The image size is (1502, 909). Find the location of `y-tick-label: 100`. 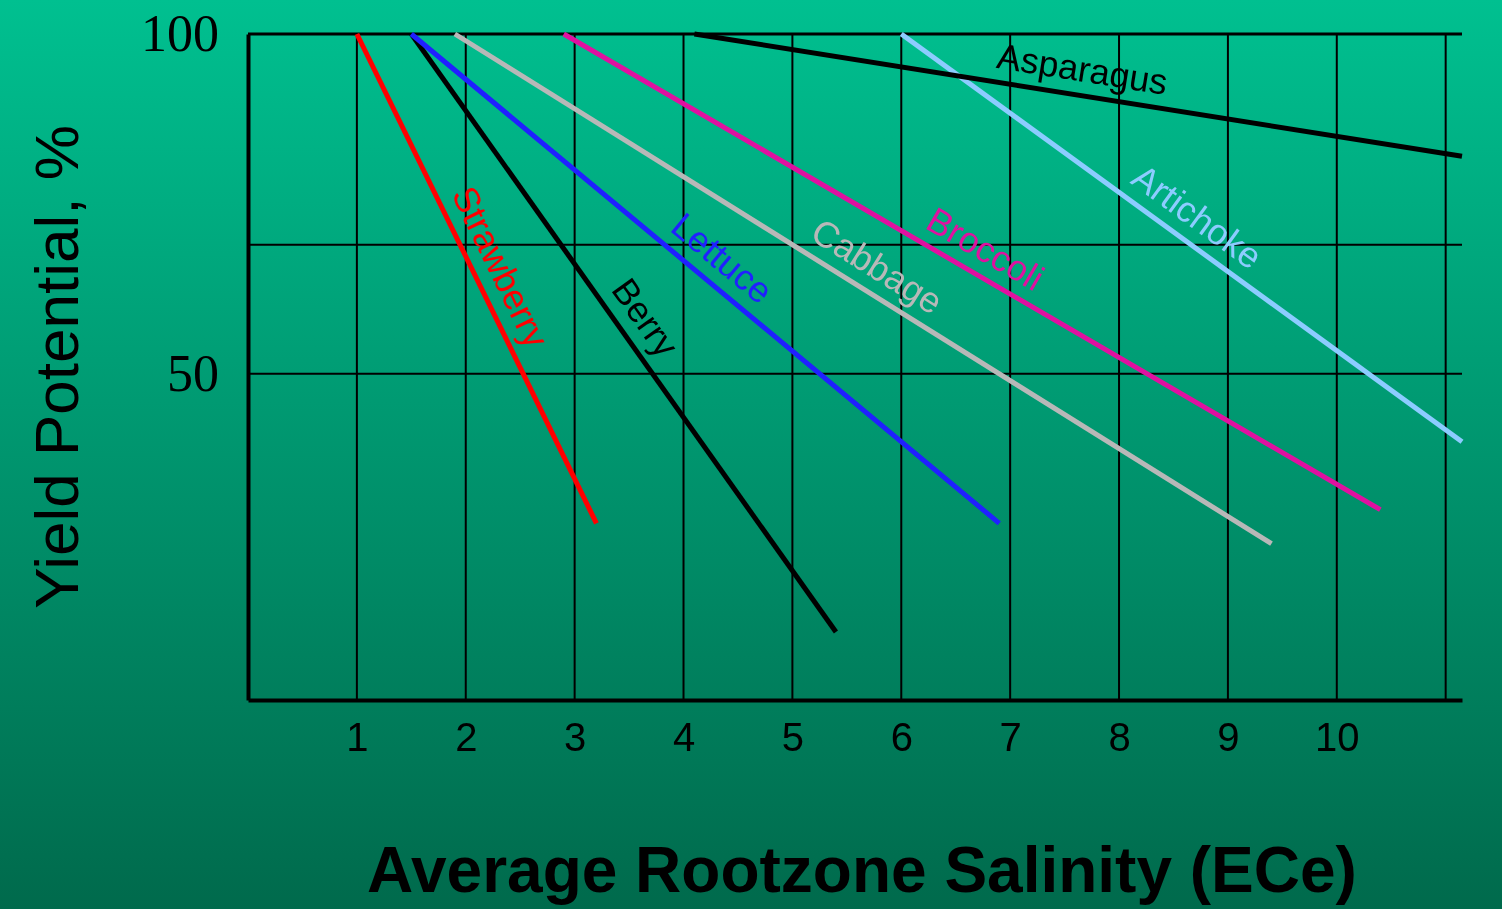

y-tick-label: 100 is located at coordinates (180, 34).